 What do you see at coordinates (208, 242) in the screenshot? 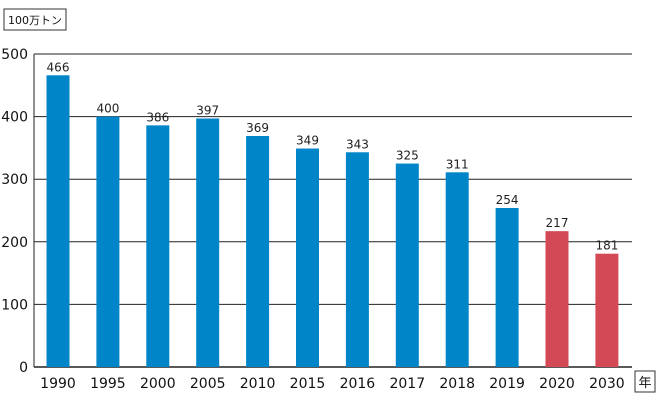
I see `bar-2005` at bounding box center [208, 242].